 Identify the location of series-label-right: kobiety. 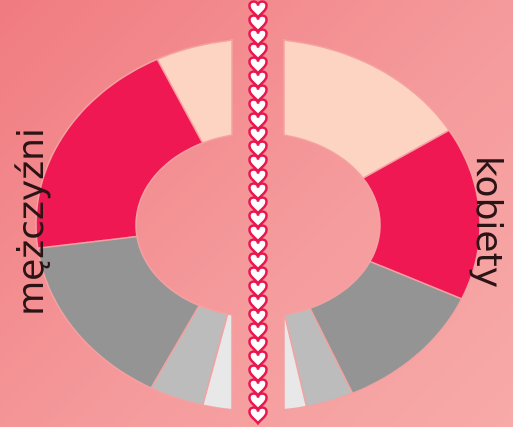
(488, 222).